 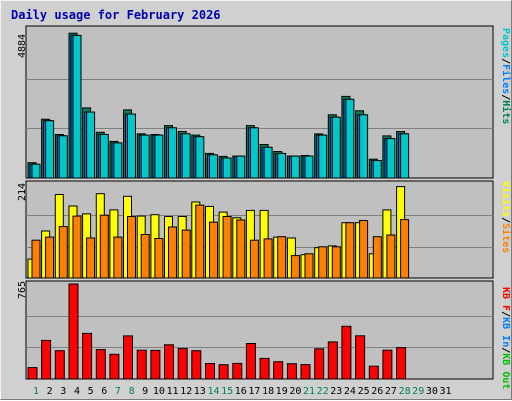 What do you see at coordinates (405, 391) in the screenshot?
I see `x-tick-label-day-28: 28` at bounding box center [405, 391].